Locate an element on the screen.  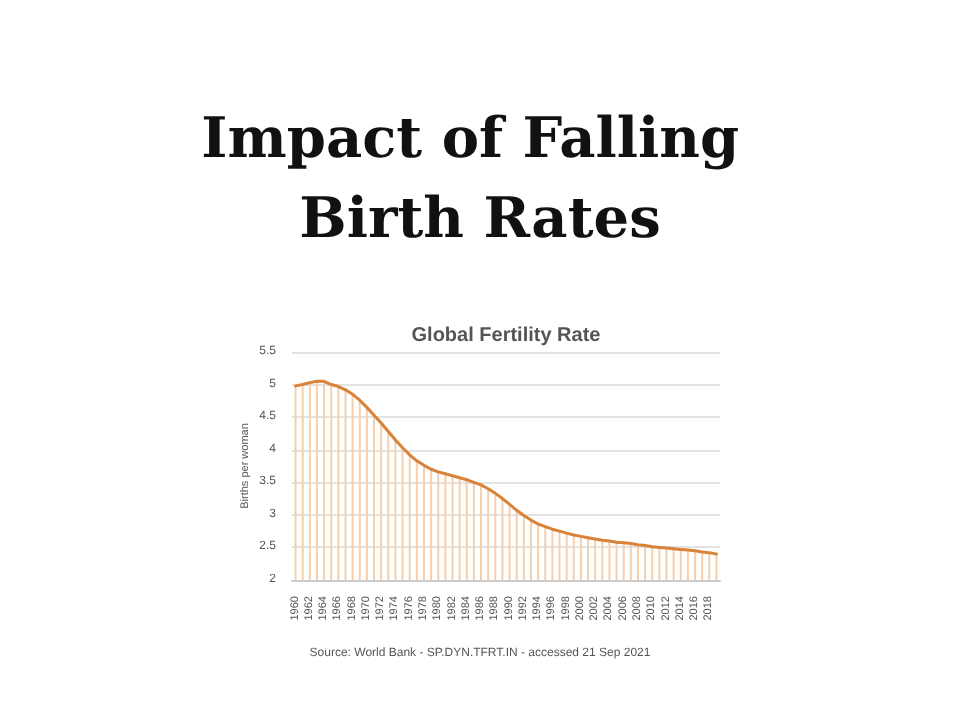
chart-subtitle: Global Fertility Rate is located at coordinates (506, 336).